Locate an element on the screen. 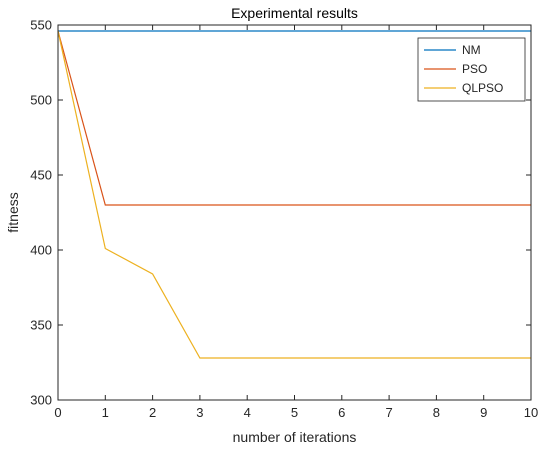 The height and width of the screenshot is (454, 550). x-tick-label: 1 is located at coordinates (105, 412).